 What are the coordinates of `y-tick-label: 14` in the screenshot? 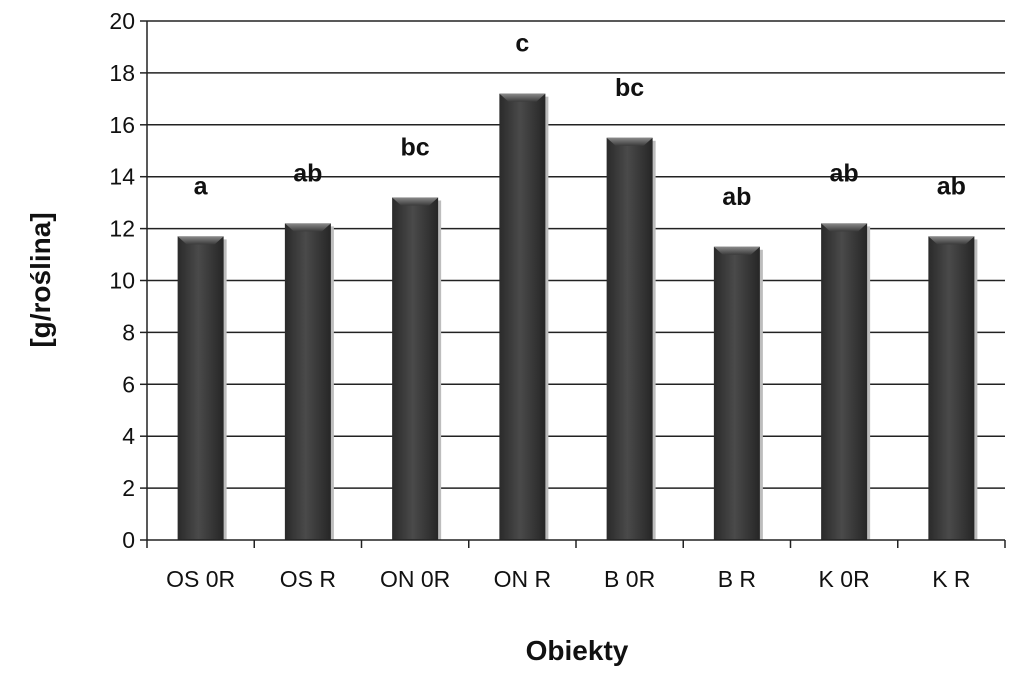 It's located at (122, 177).